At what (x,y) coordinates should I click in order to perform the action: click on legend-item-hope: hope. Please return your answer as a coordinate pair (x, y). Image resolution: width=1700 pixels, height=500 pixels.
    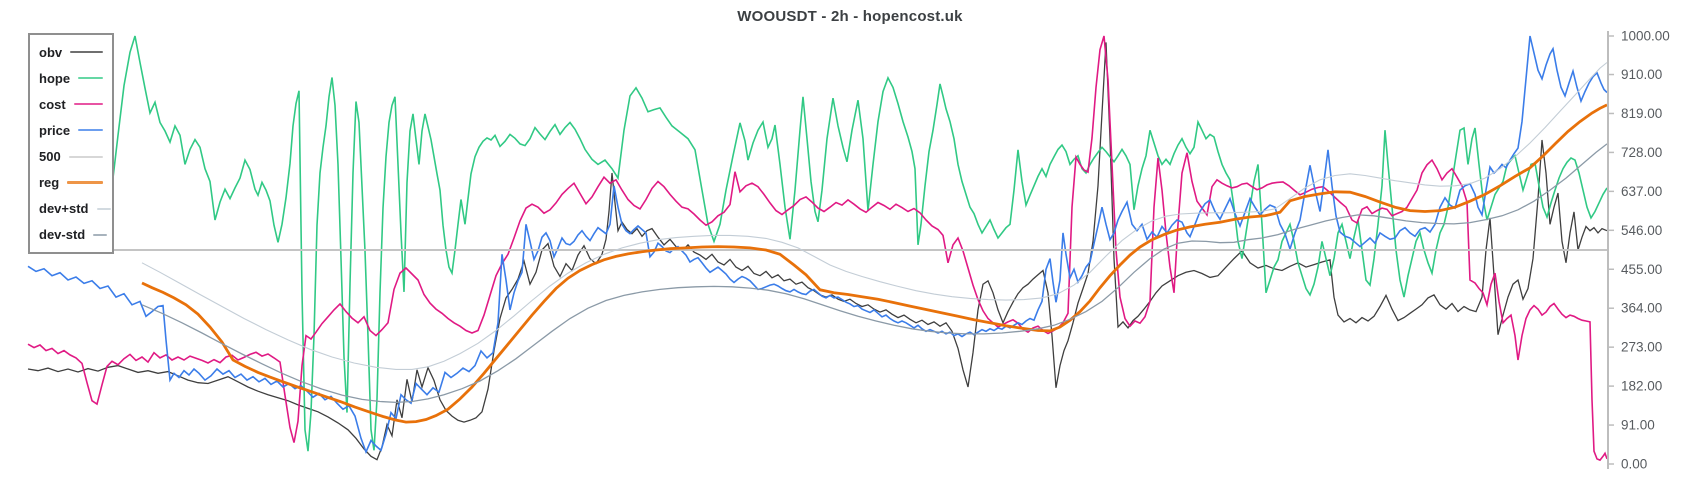
    Looking at the image, I should click on (71, 78).